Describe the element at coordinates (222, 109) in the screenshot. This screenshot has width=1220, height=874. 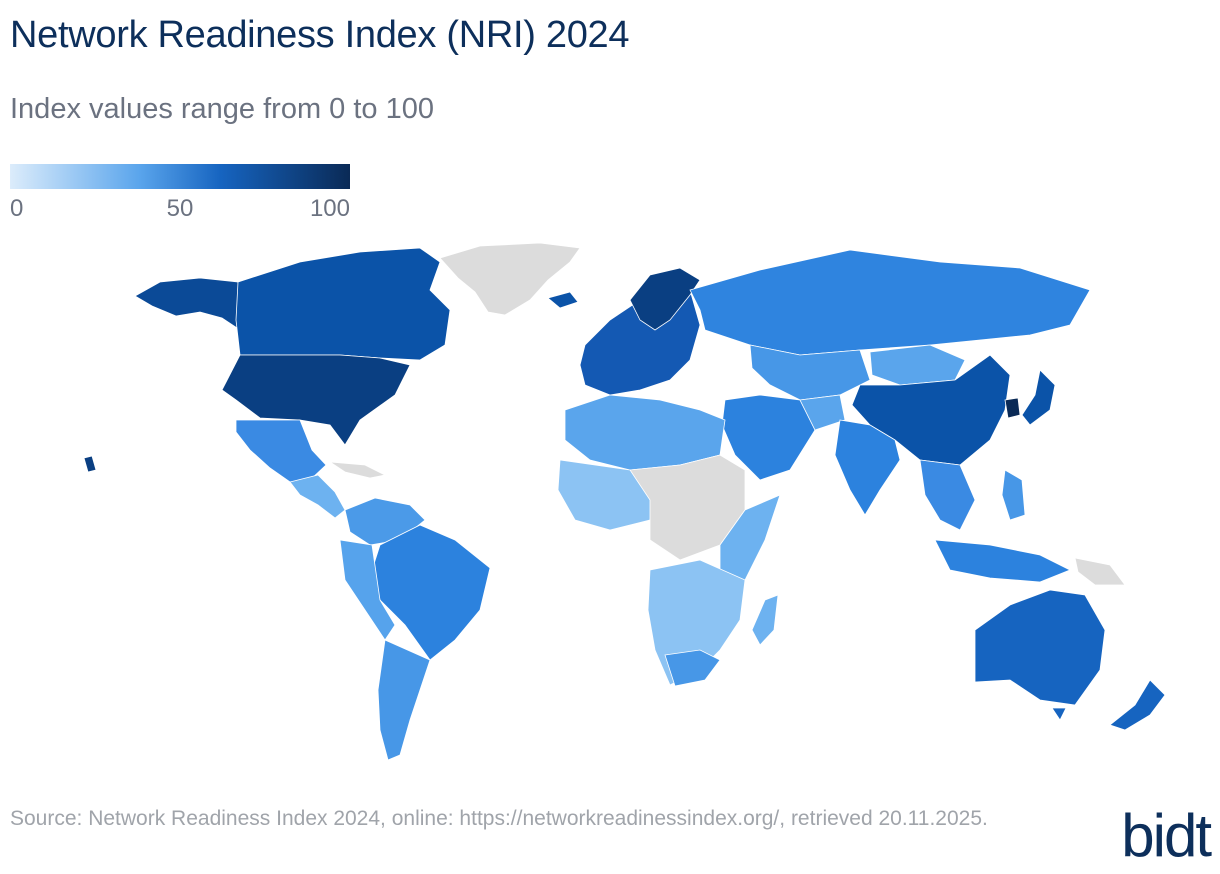
I see `chart-subtitle: Index values range from 0 to 100` at that location.